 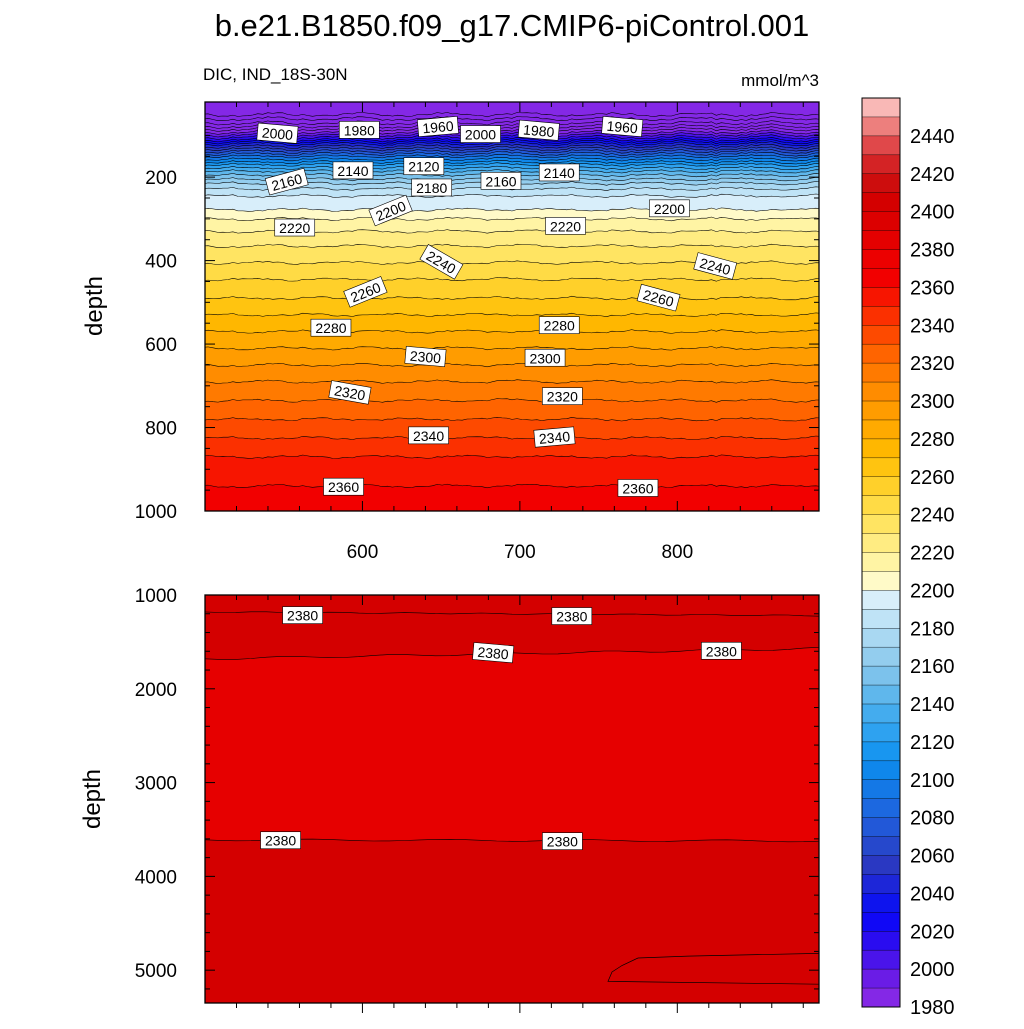 I want to click on units-label: mmol/m^3, so click(x=780, y=80).